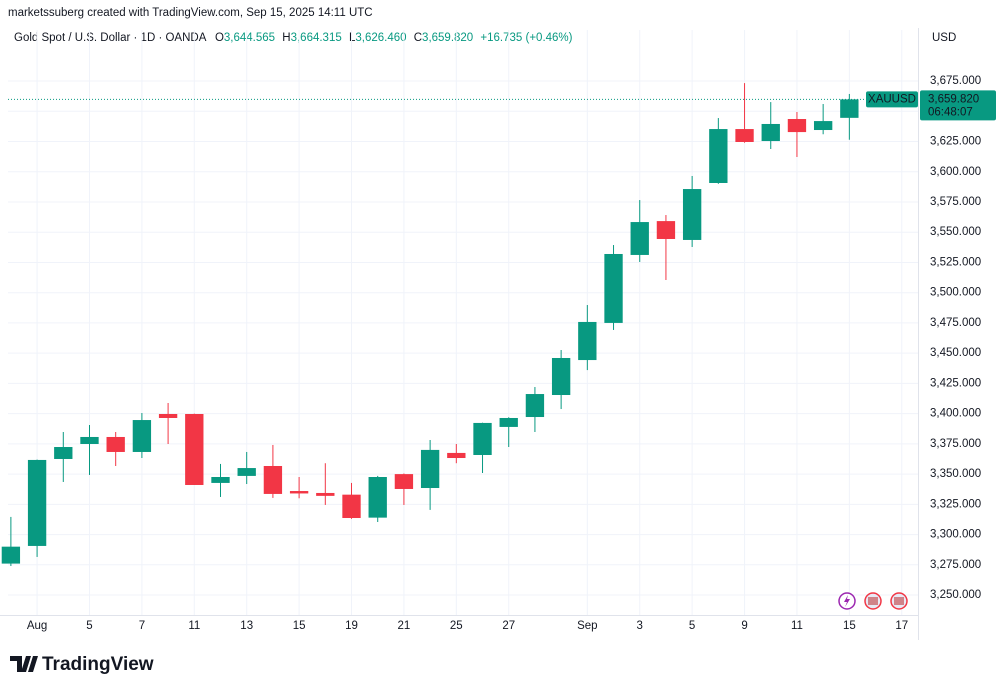 The width and height of the screenshot is (1000, 691). What do you see at coordinates (955, 535) in the screenshot?
I see `y-tick-label: 3,300.000` at bounding box center [955, 535].